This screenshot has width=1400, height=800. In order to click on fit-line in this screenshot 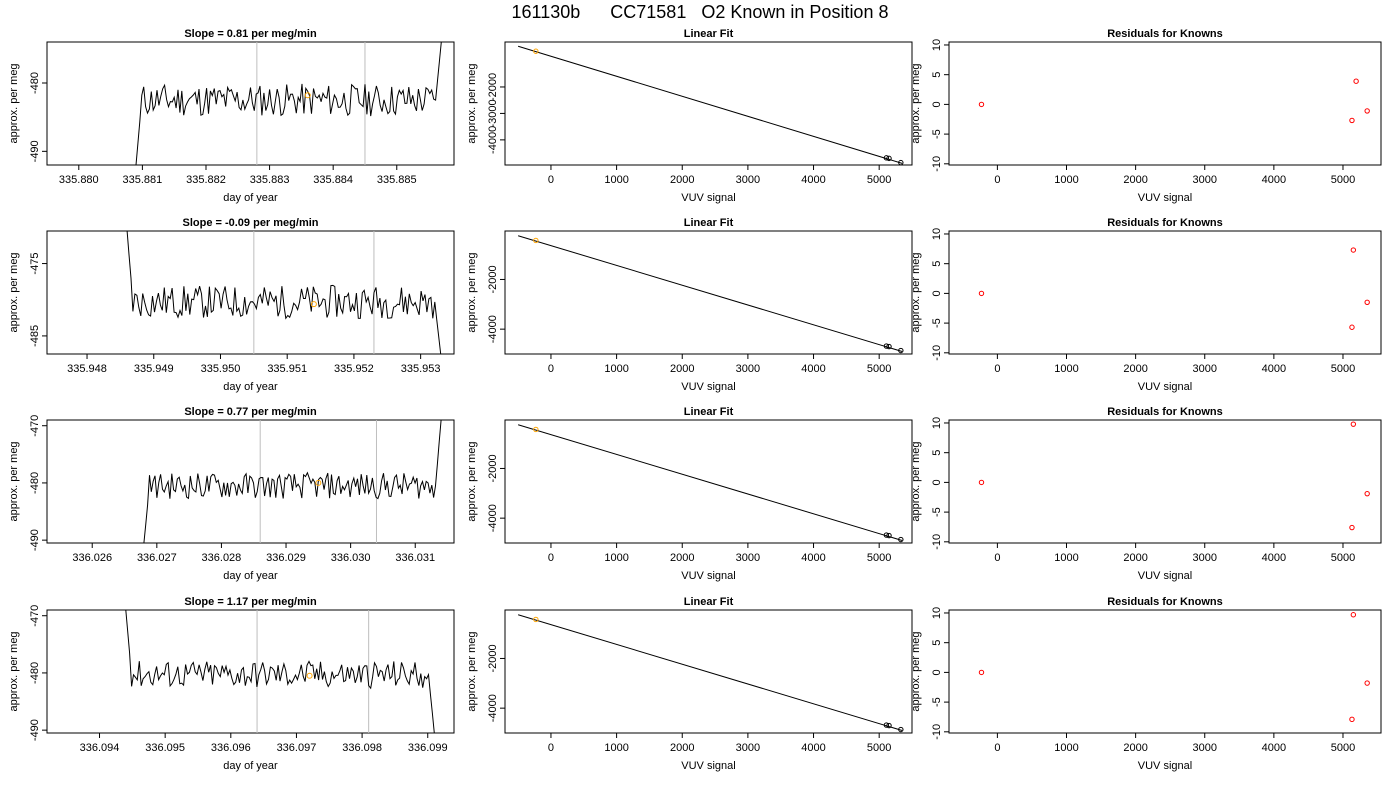, I will do `click(710, 482)`.